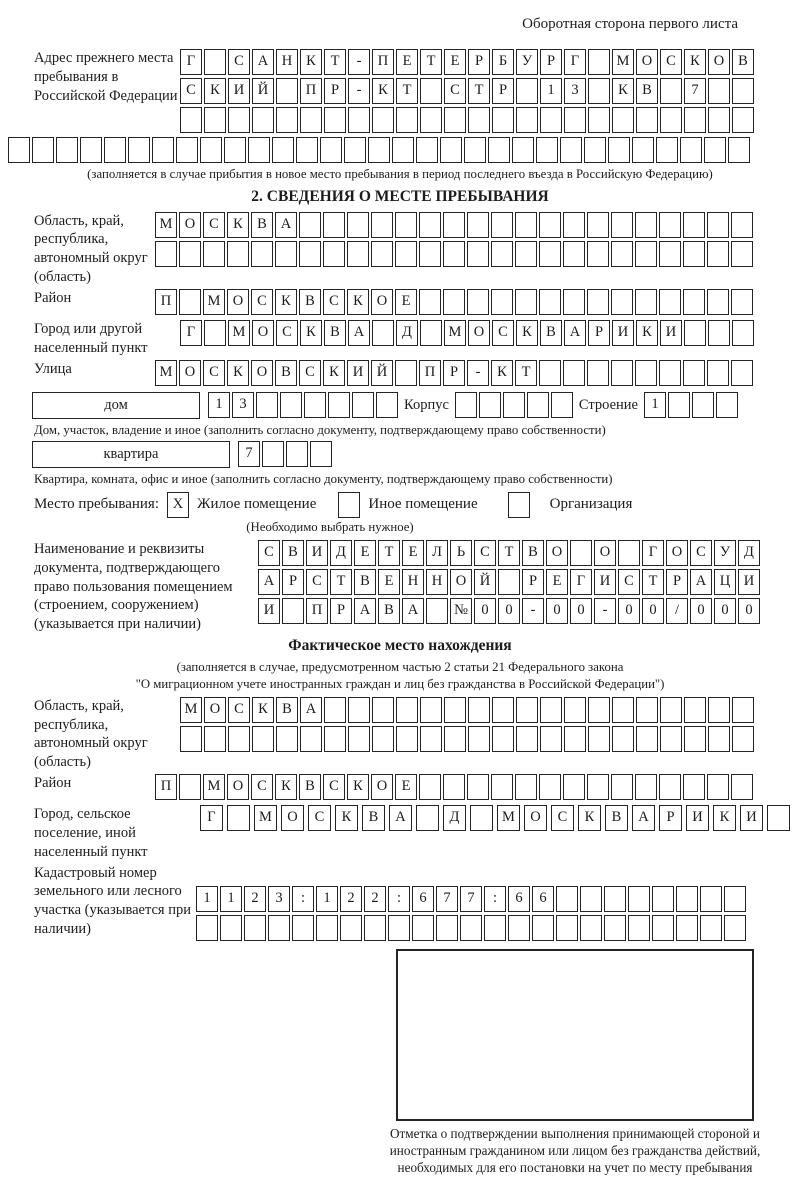 Image resolution: width=800 pixels, height=1180 pixels. I want to click on char-cell: 2, so click(255, 898).